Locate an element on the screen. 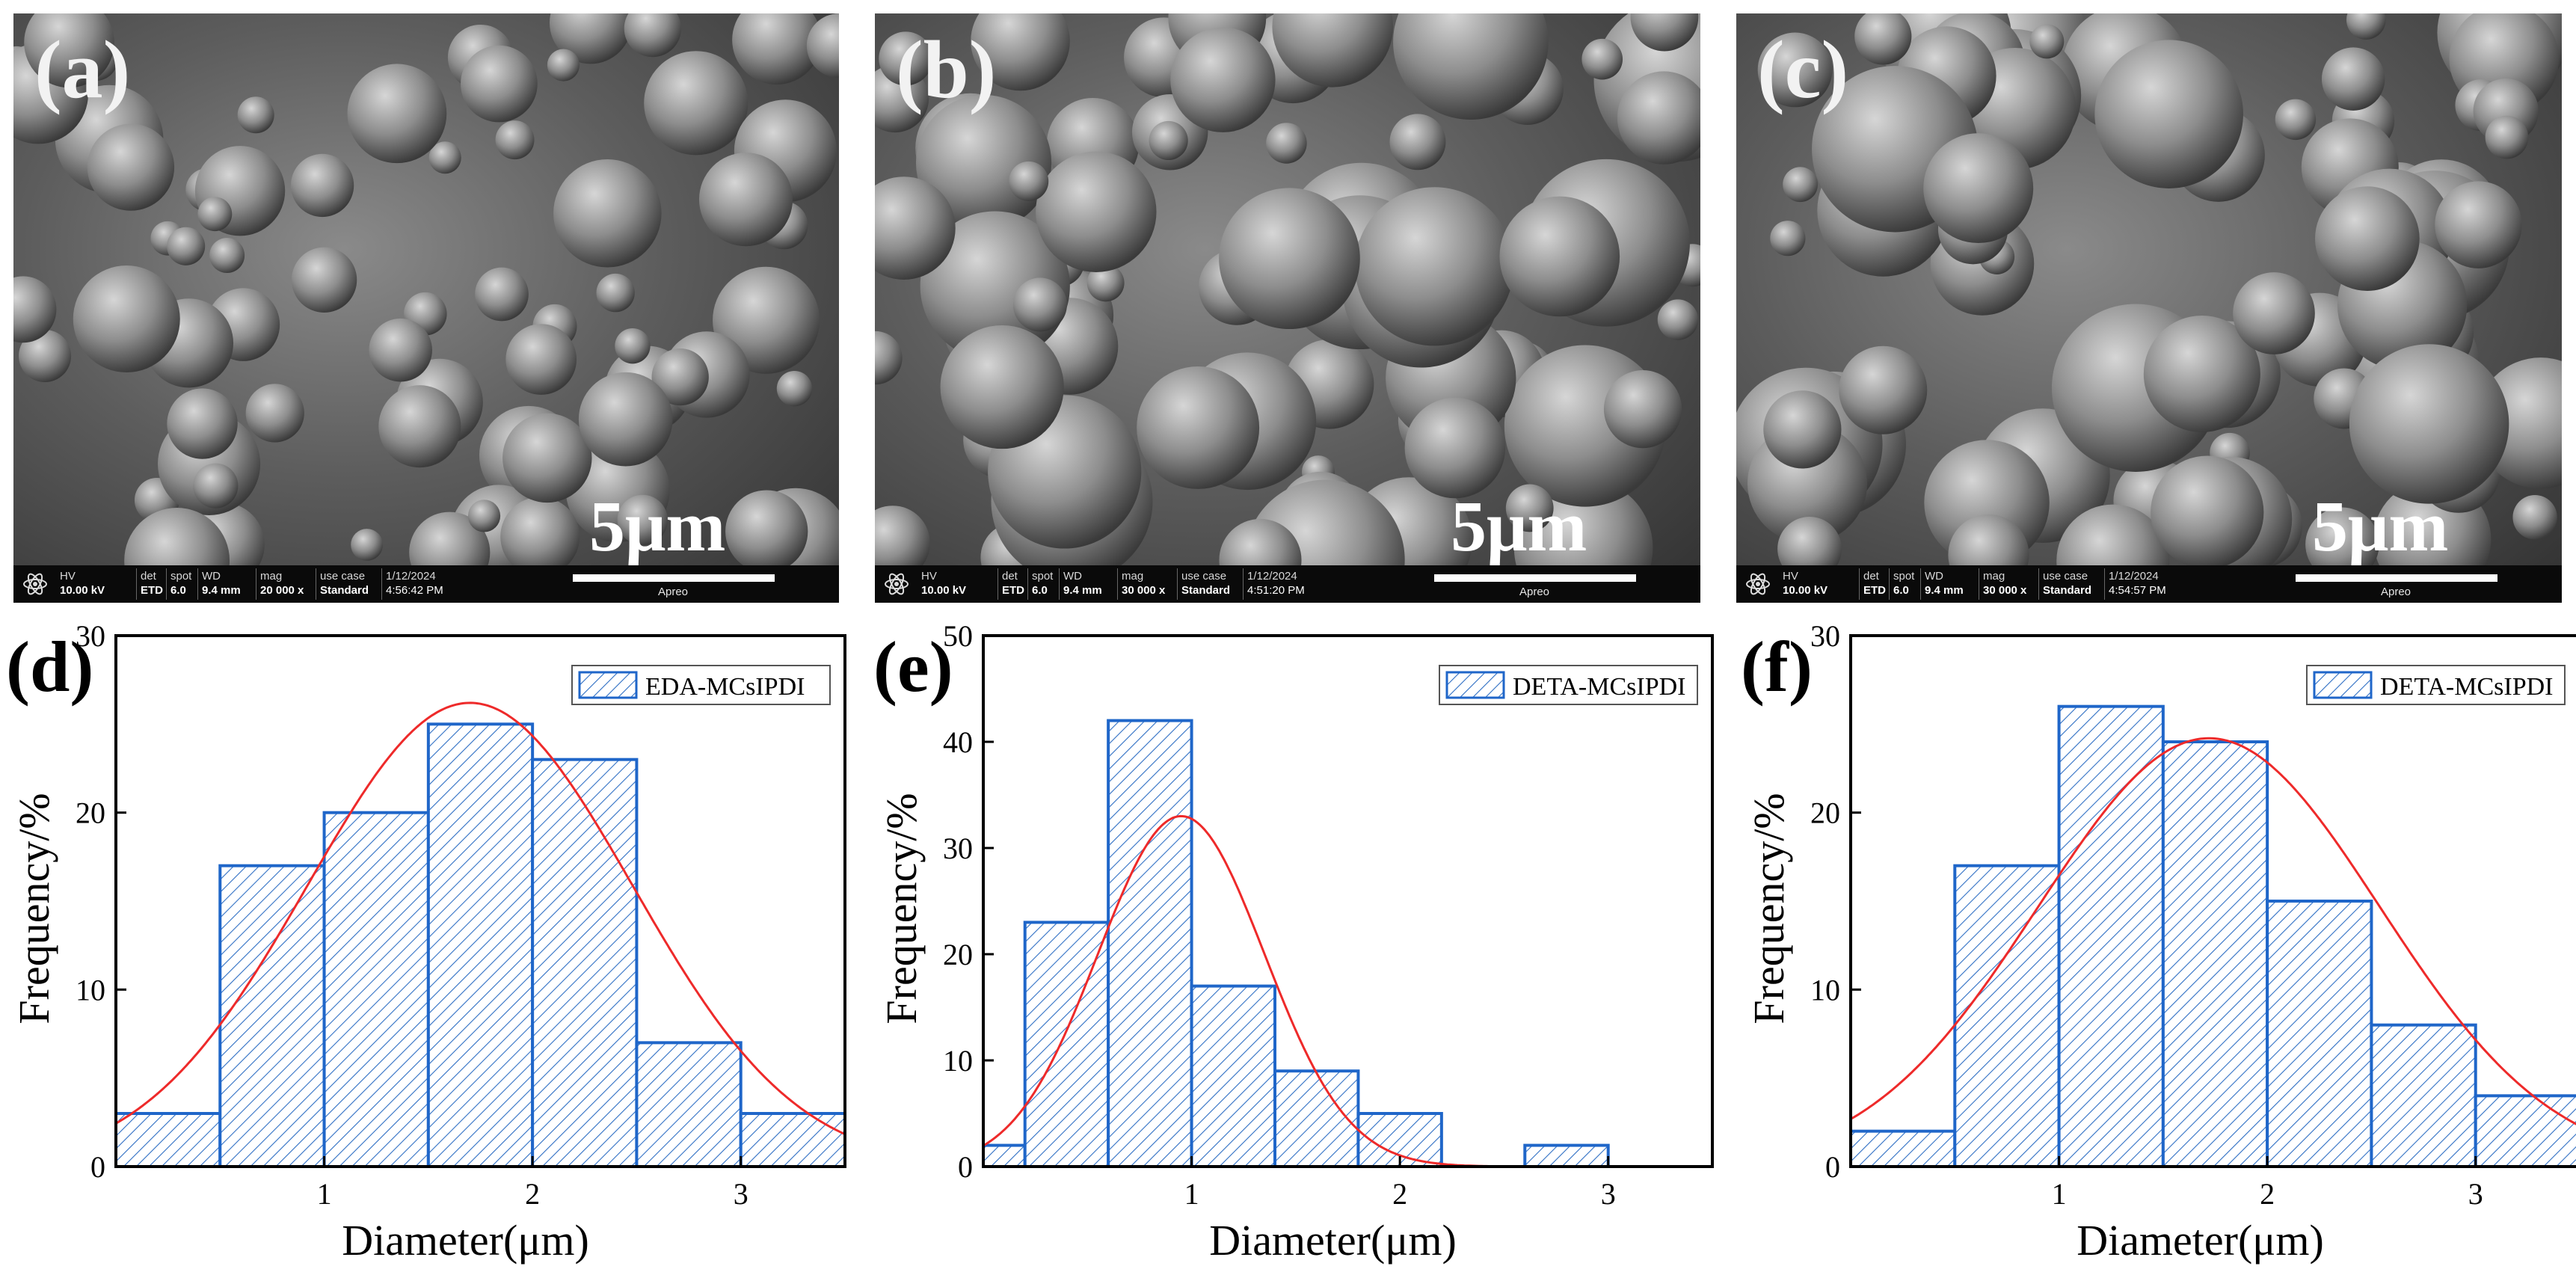  databar-date: 1/12/2024 4:54:57 PM is located at coordinates (2137, 583).